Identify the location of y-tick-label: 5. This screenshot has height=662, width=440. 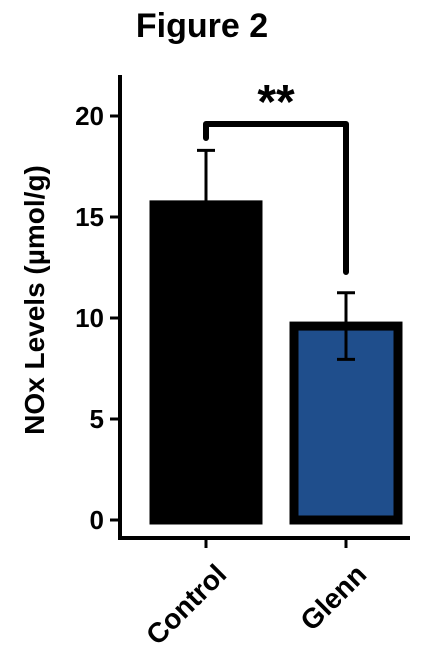
(97, 419).